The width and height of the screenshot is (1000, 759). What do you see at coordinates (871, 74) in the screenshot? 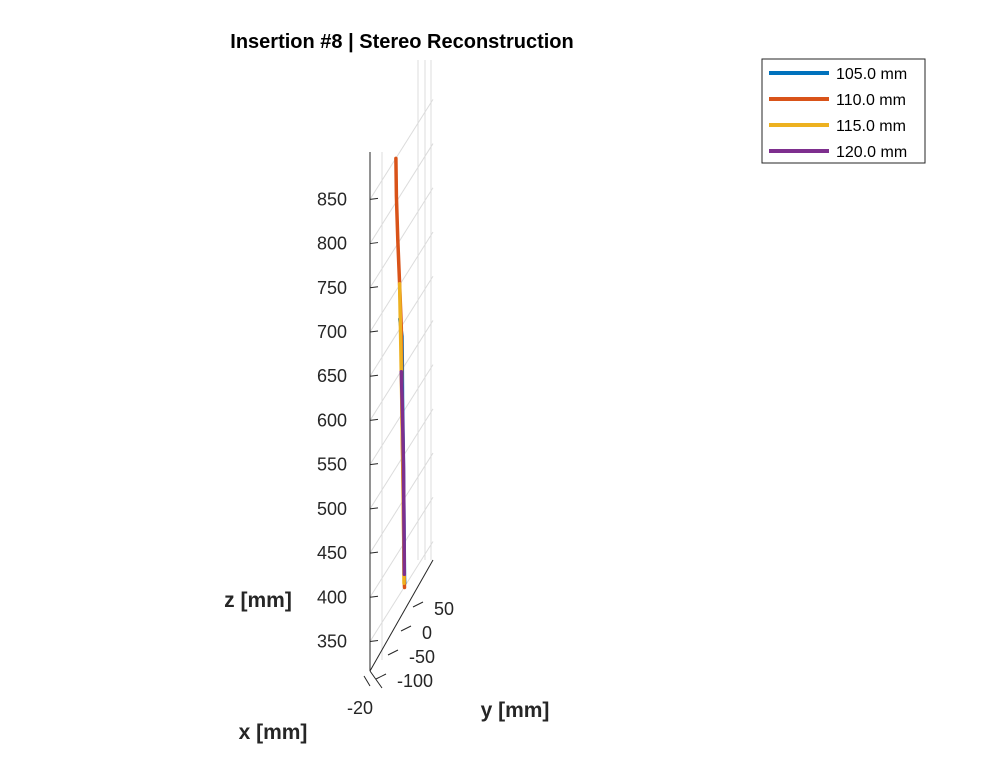
I see `legend-label: 105.0 mm` at bounding box center [871, 74].